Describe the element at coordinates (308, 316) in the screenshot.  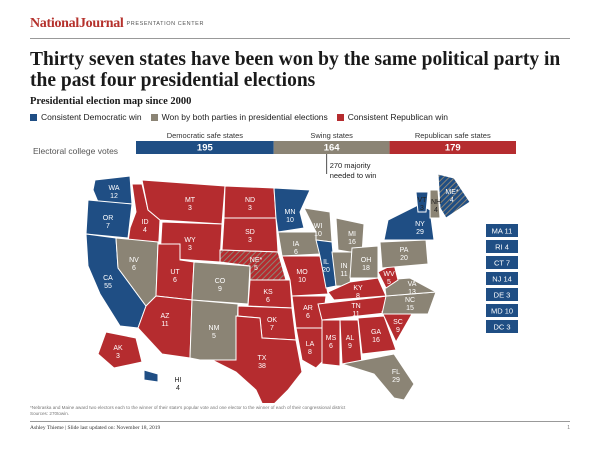
I see `state-votes-ar: 6` at that location.